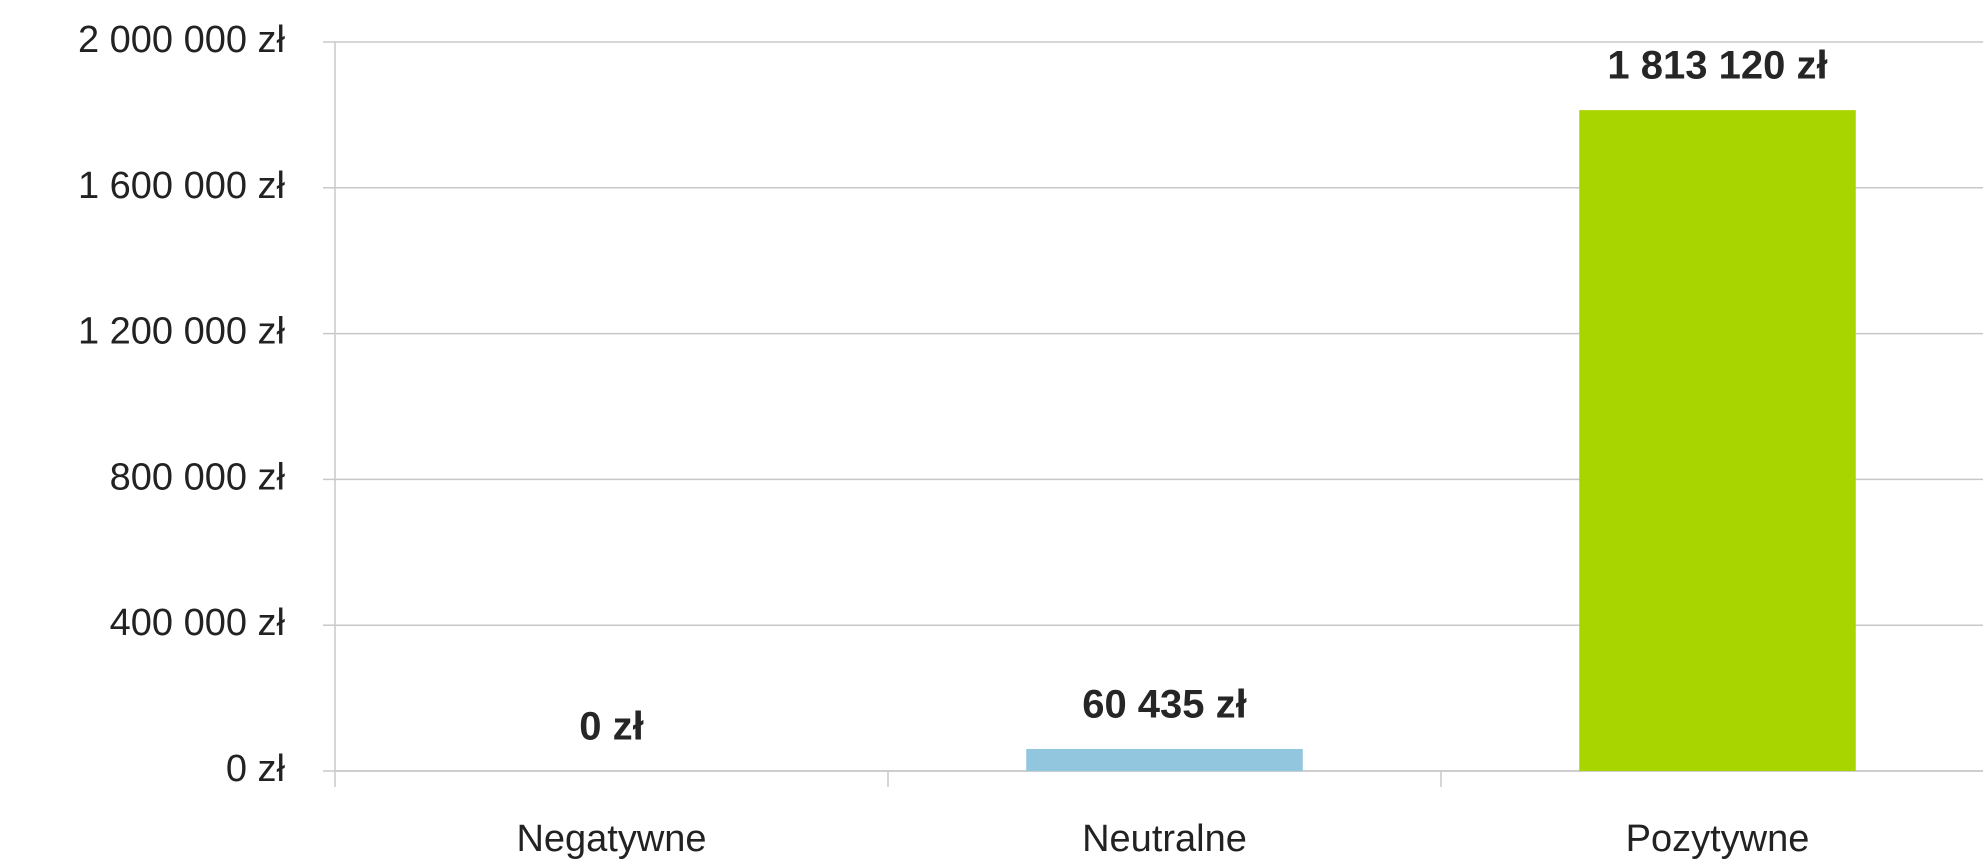 This screenshot has width=1983, height=866. I want to click on x-tick-label: Negatywne, so click(611, 839).